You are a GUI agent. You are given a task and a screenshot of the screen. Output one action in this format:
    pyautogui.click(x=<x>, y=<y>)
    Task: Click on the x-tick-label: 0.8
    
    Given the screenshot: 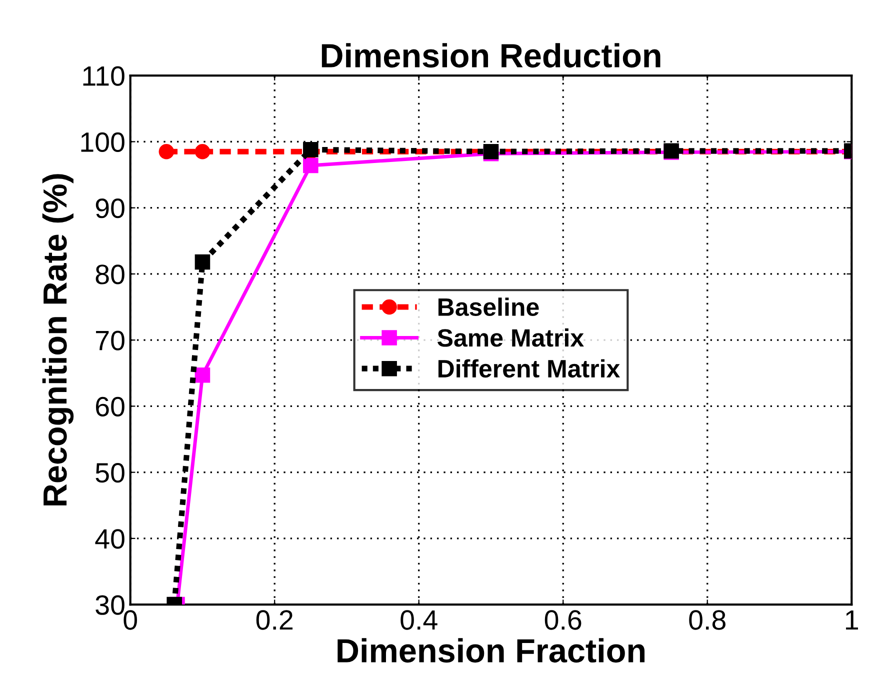 What is the action you would take?
    pyautogui.click(x=707, y=620)
    